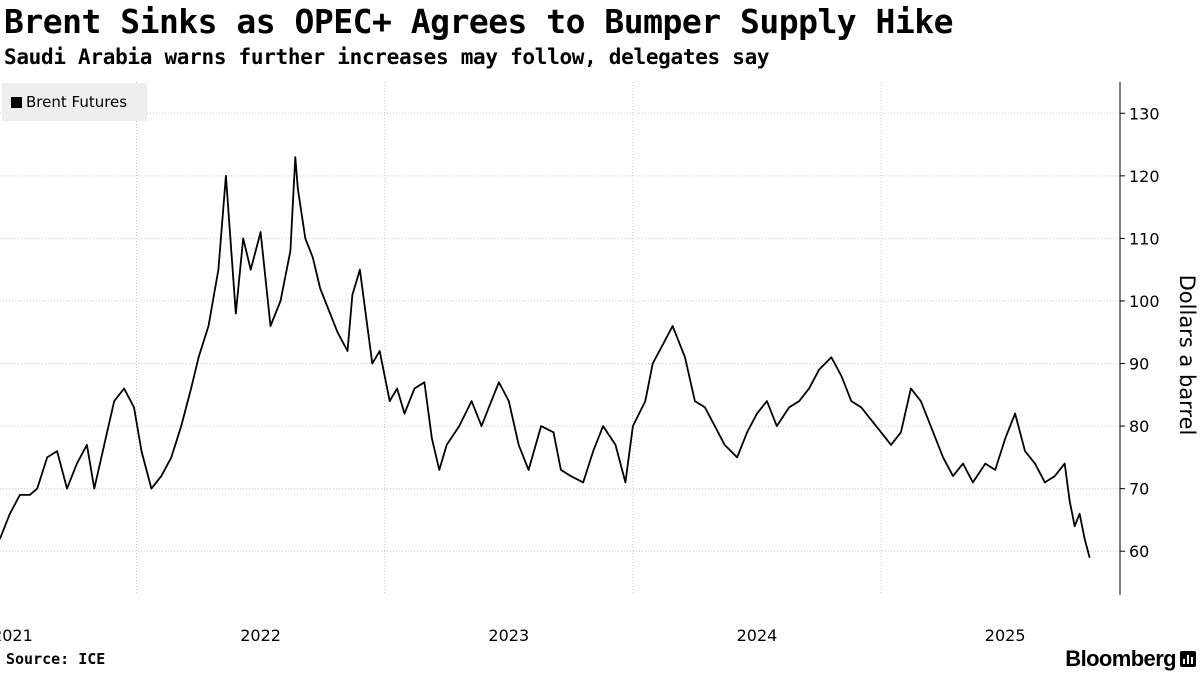  I want to click on source-note: Source: ICE, so click(56, 659).